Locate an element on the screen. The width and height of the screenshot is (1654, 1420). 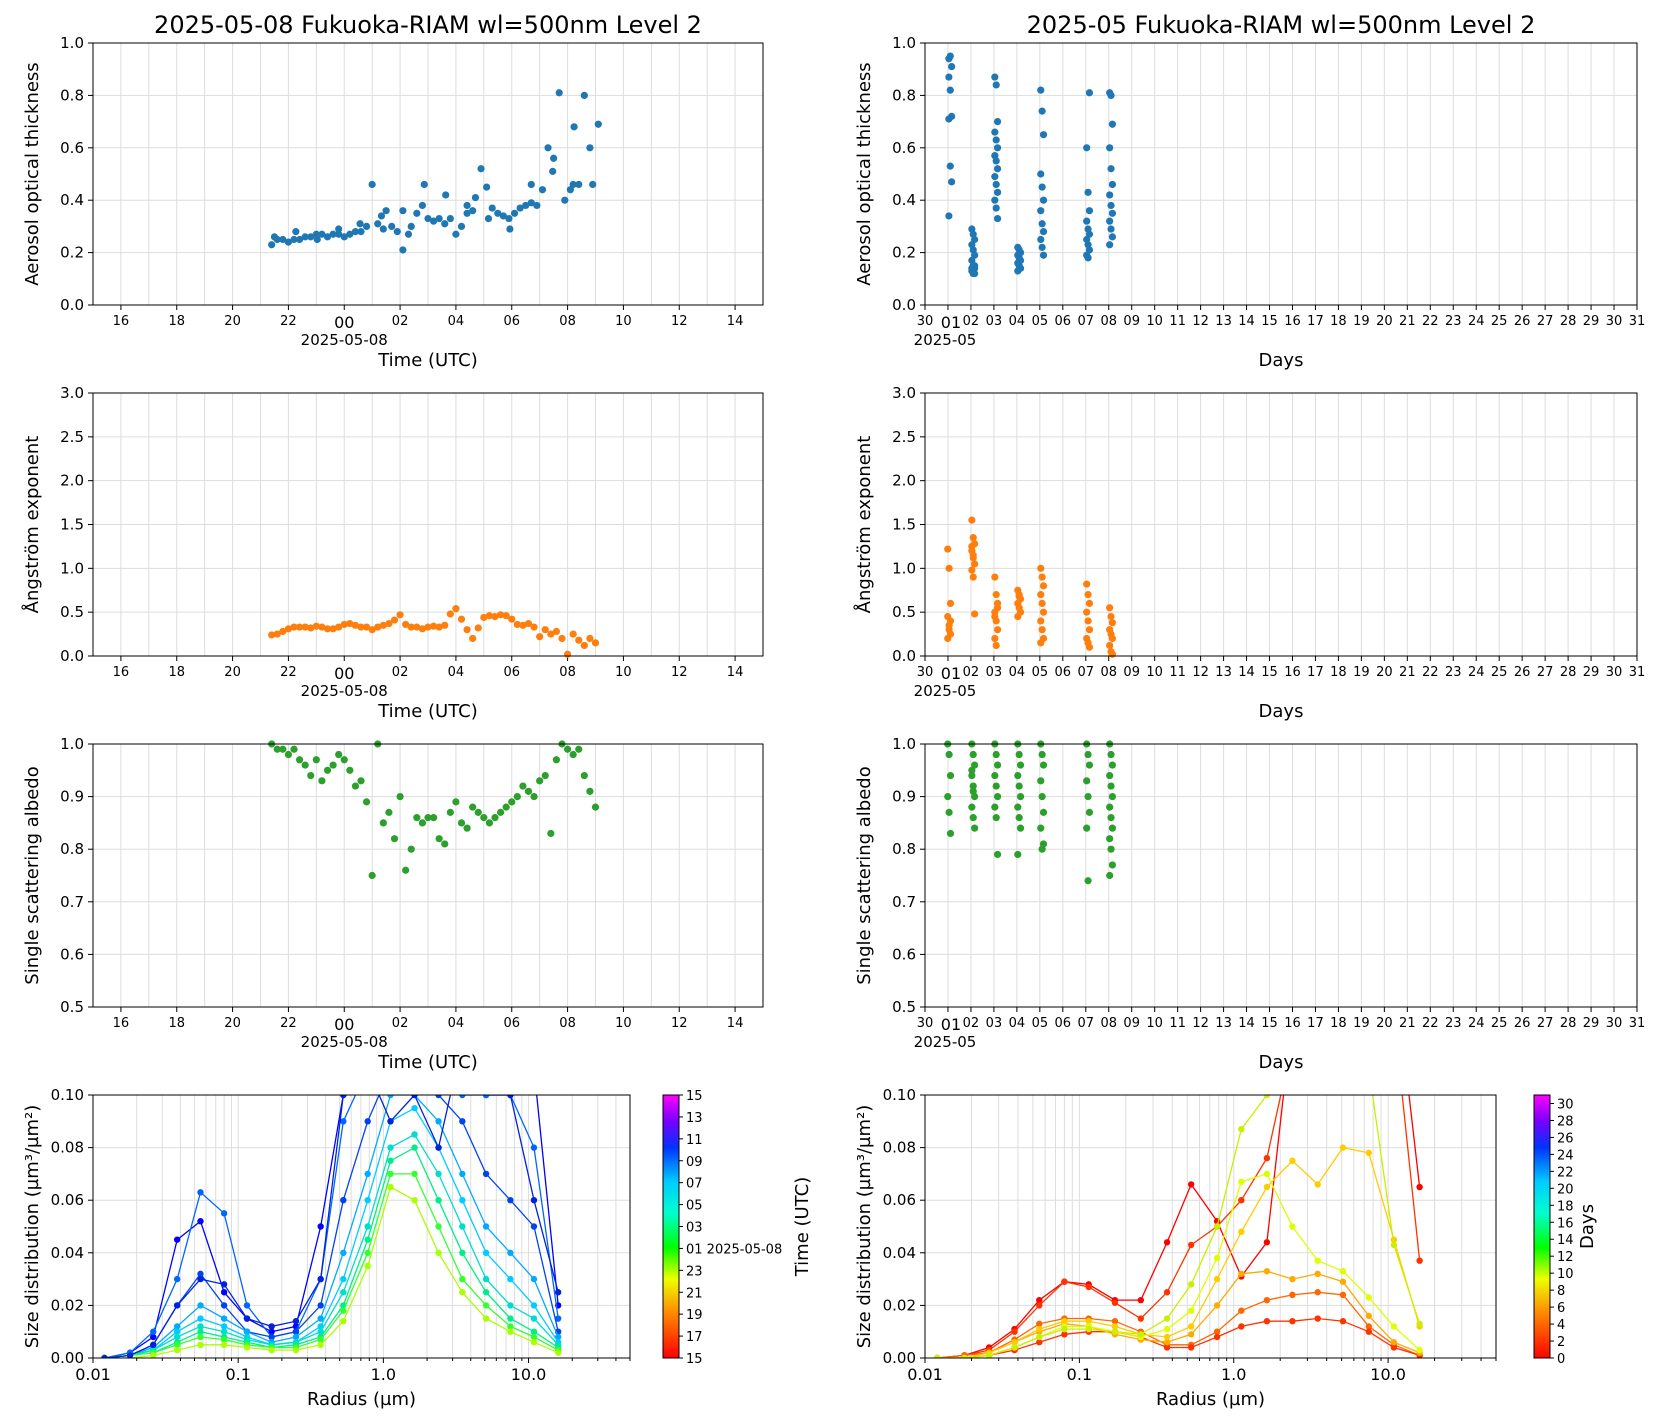
x-tick-label: 01 is located at coordinates (951, 673).